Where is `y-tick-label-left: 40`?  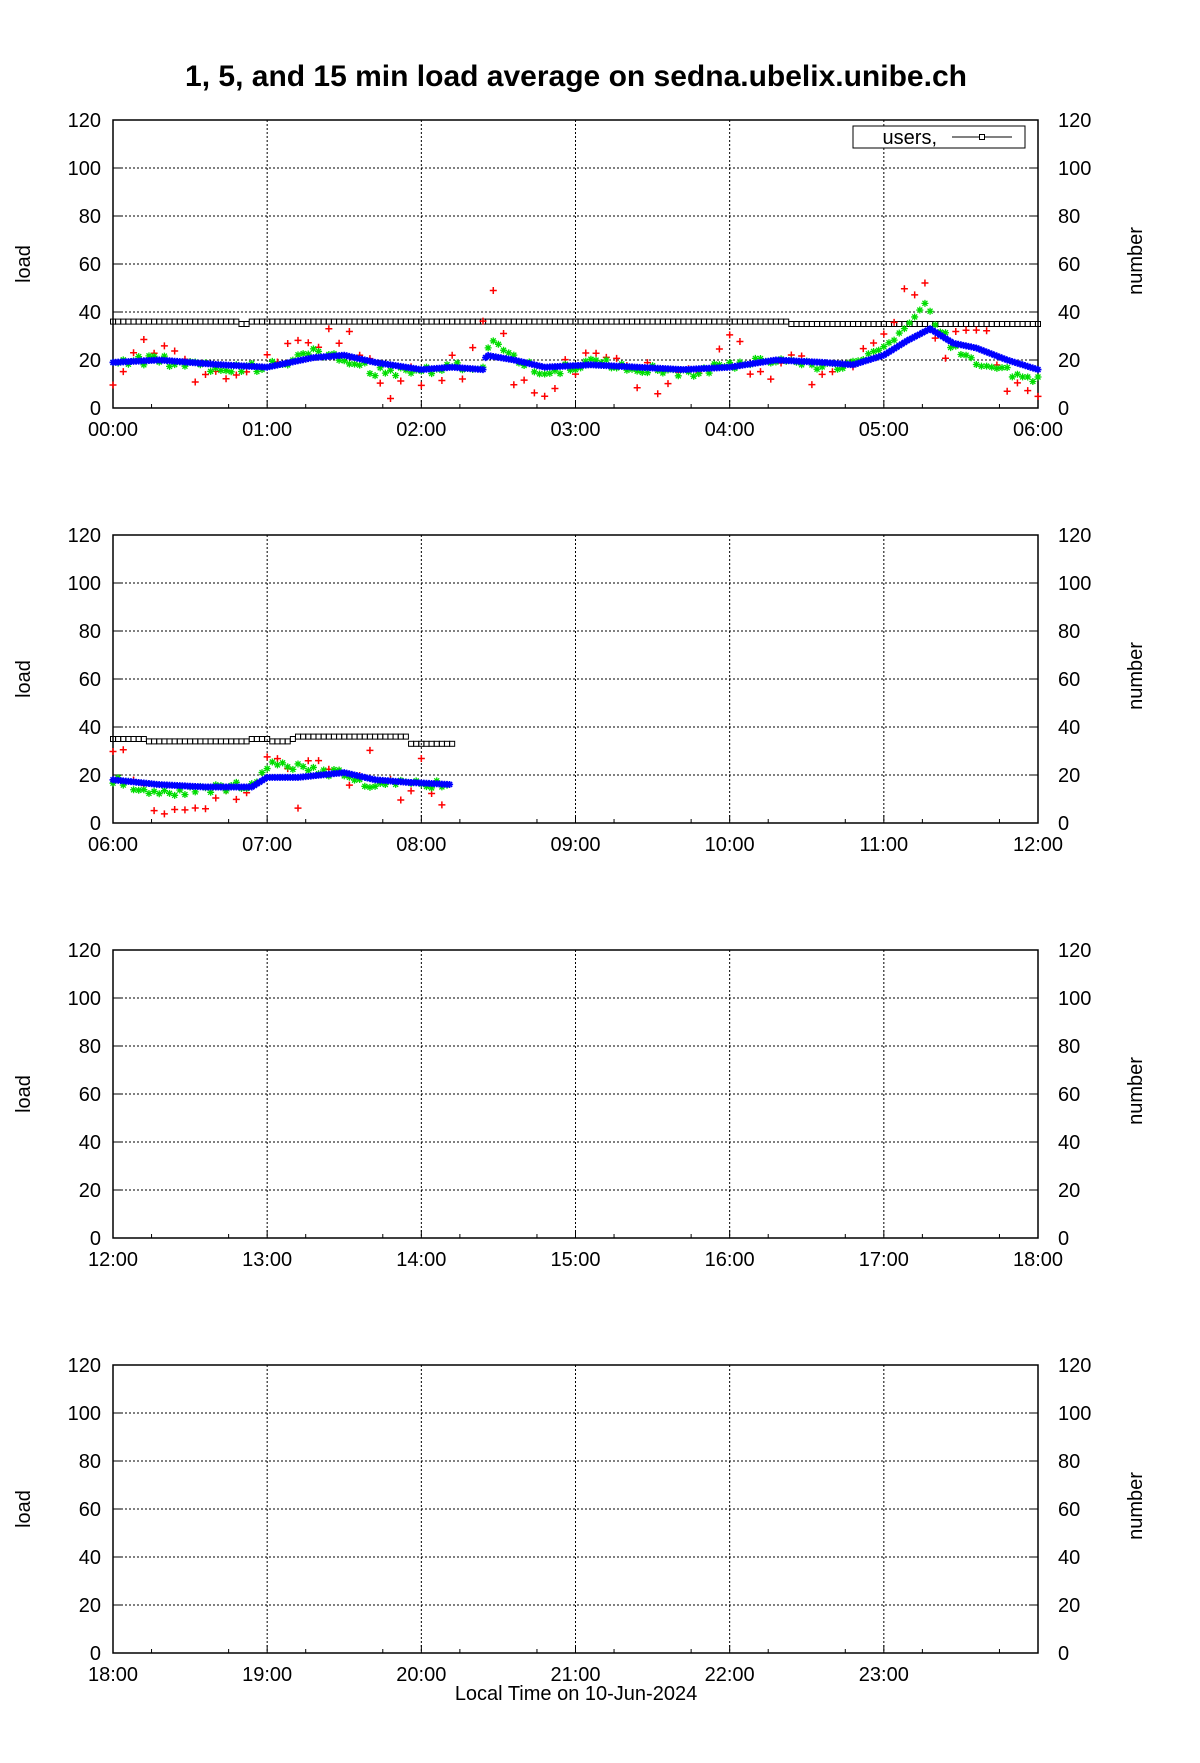 y-tick-label-left: 40 is located at coordinates (90, 728).